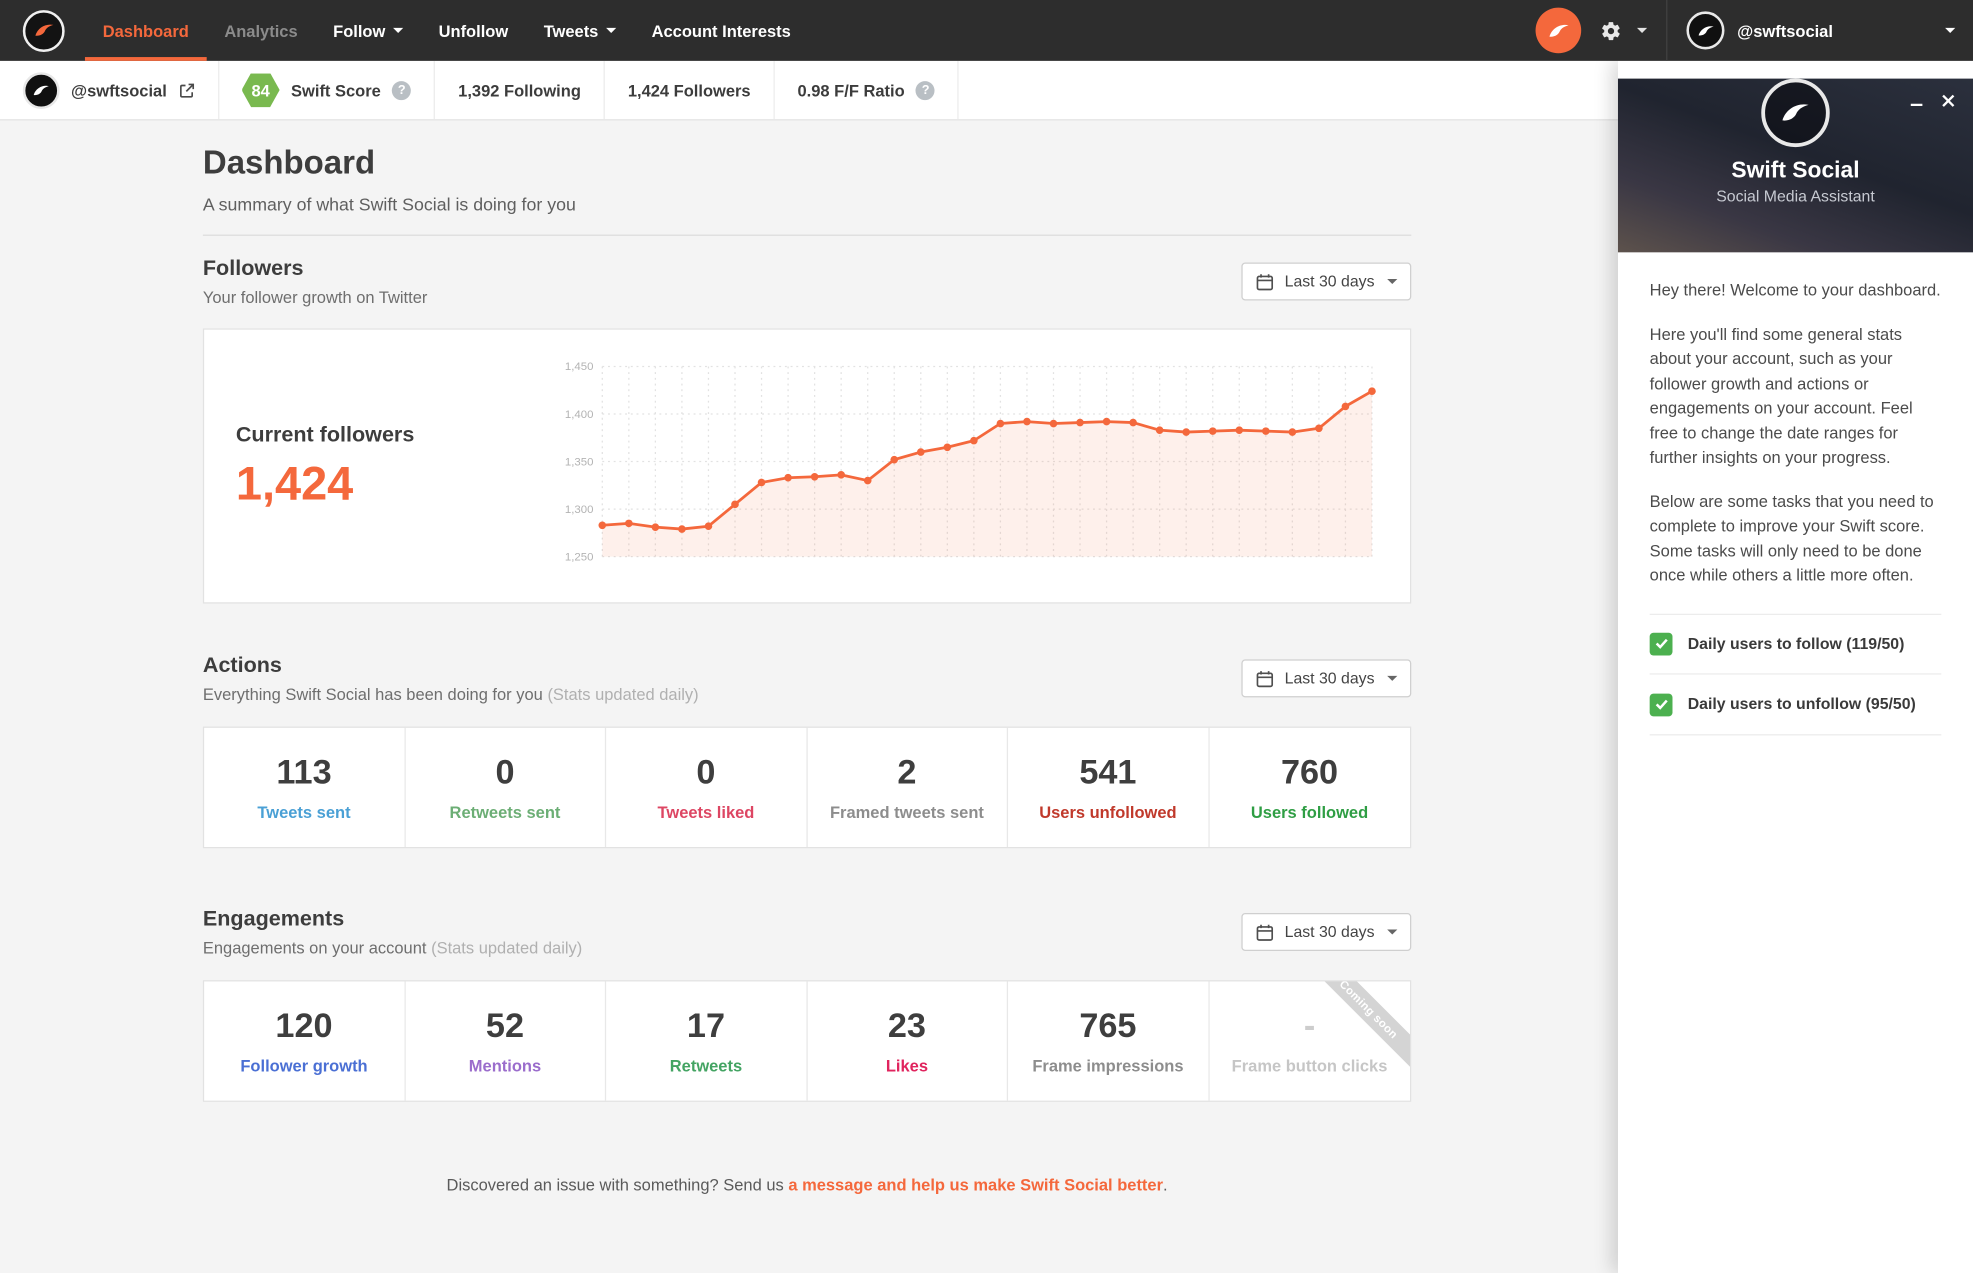 This screenshot has width=1973, height=1273. Describe the element at coordinates (1795, 170) in the screenshot. I see `assistant-title: Swift Social` at that location.